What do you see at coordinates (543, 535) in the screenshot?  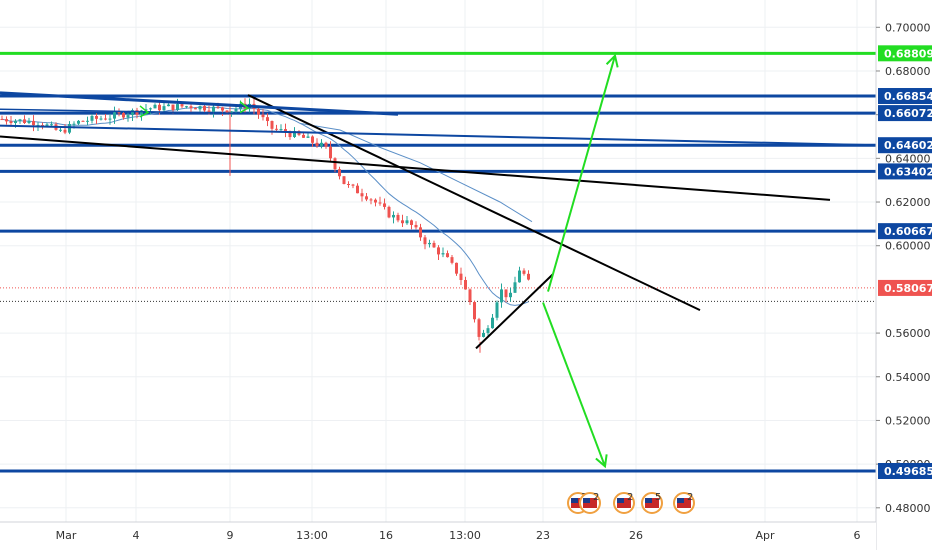 I see `time-tick-label: 23` at bounding box center [543, 535].